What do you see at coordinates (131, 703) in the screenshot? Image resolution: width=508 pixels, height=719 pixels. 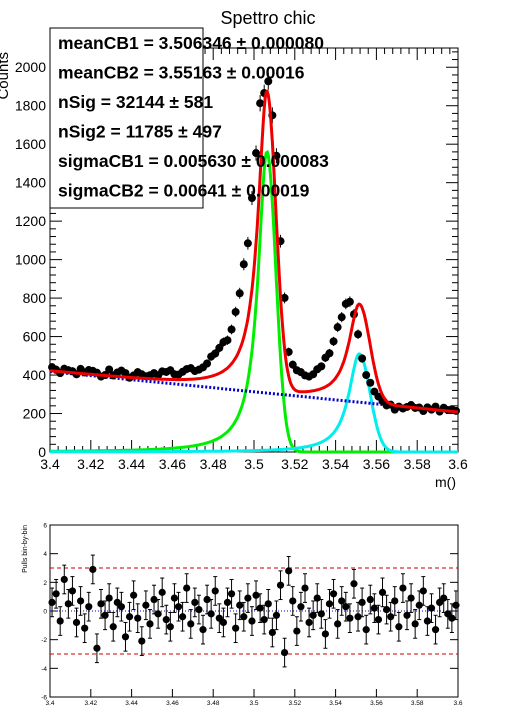 I see `pull-x-tick-label: 3.44` at bounding box center [131, 703].